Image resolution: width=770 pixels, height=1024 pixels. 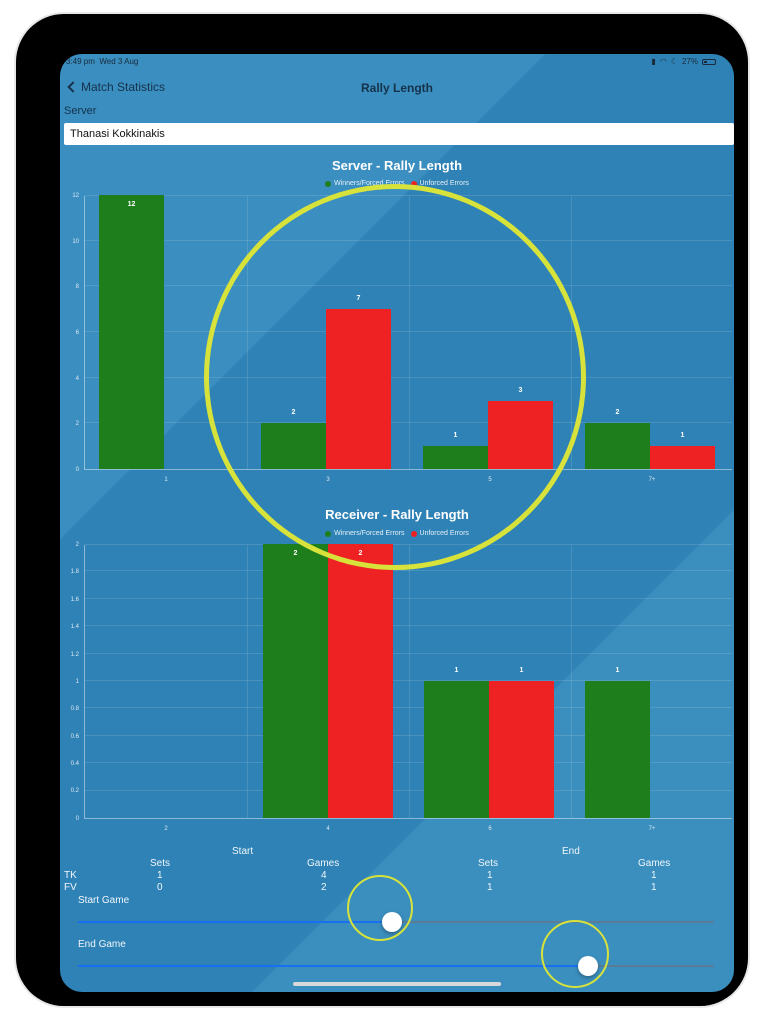 I want to click on bar-winners-3: 2, so click(x=293, y=439).